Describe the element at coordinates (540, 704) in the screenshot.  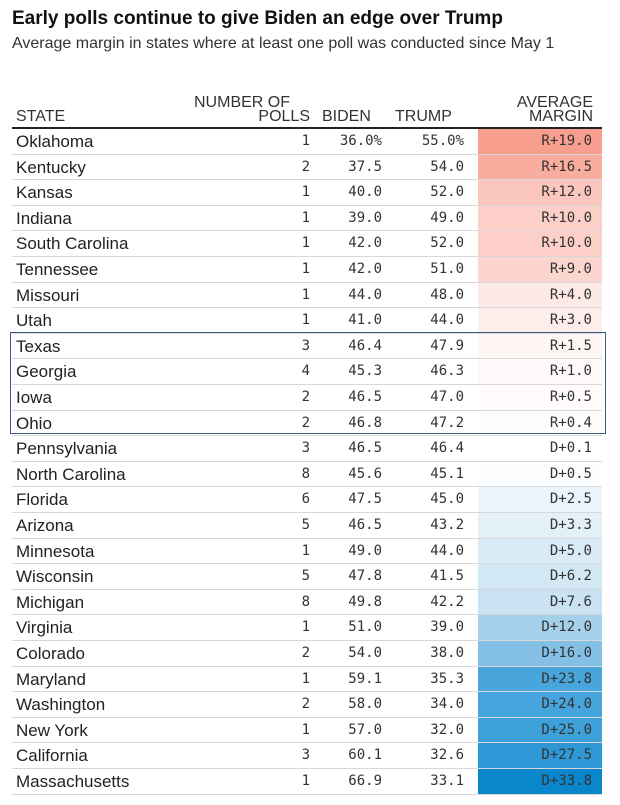
I see `margin-cell: D+24.0` at that location.